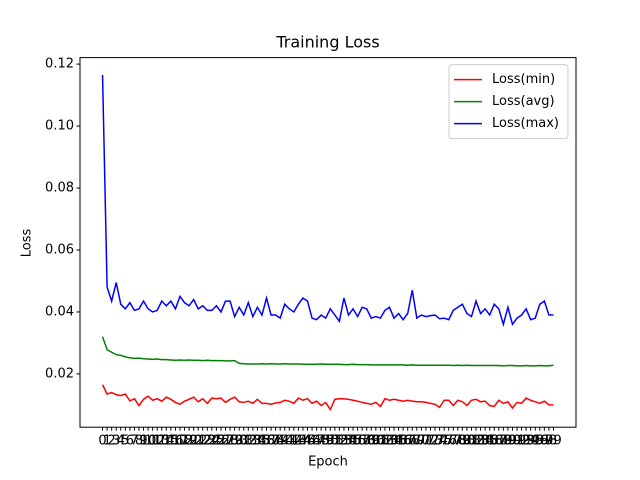 The image size is (640, 480). Describe the element at coordinates (289, 441) in the screenshot. I see `x-tick-label: 41` at that location.